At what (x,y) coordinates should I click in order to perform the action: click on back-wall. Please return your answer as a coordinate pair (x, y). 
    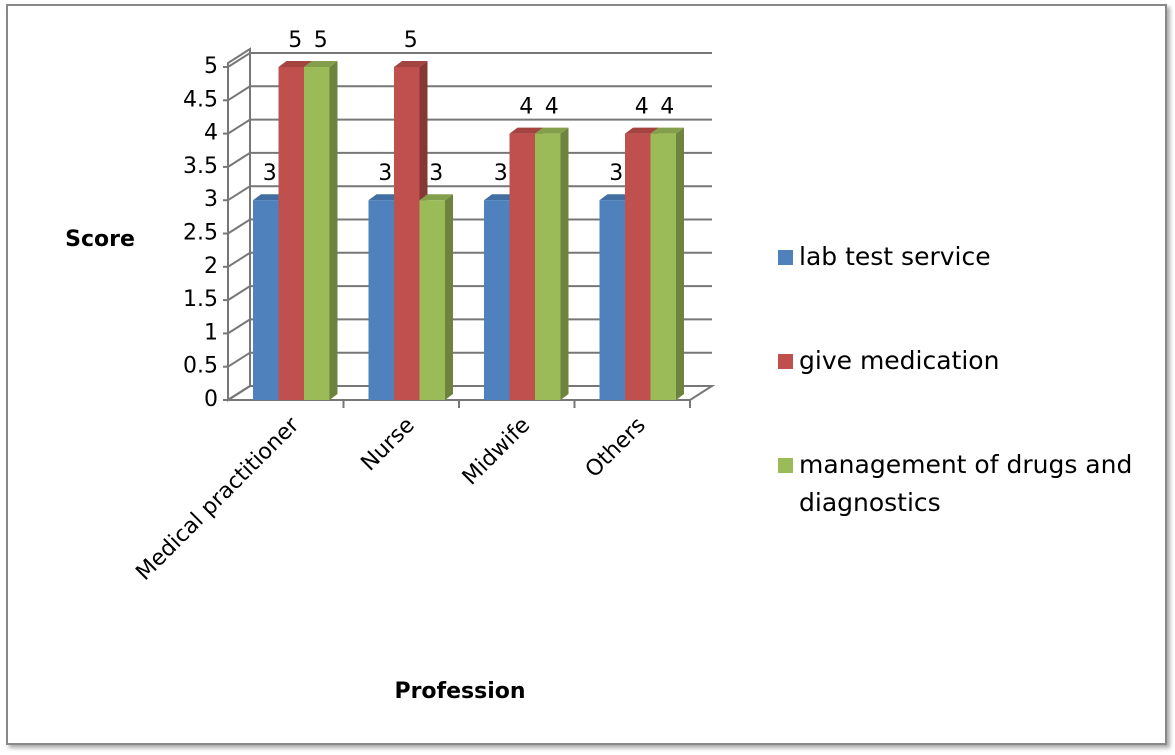
    Looking at the image, I should click on (239, 224).